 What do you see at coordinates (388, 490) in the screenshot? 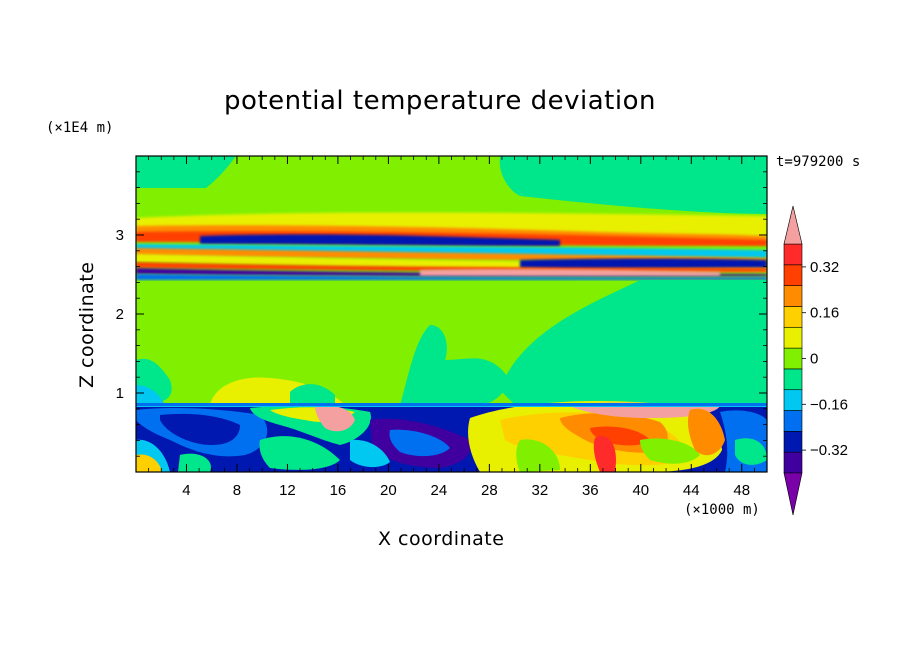
I see `x-tick-label: 20` at bounding box center [388, 490].